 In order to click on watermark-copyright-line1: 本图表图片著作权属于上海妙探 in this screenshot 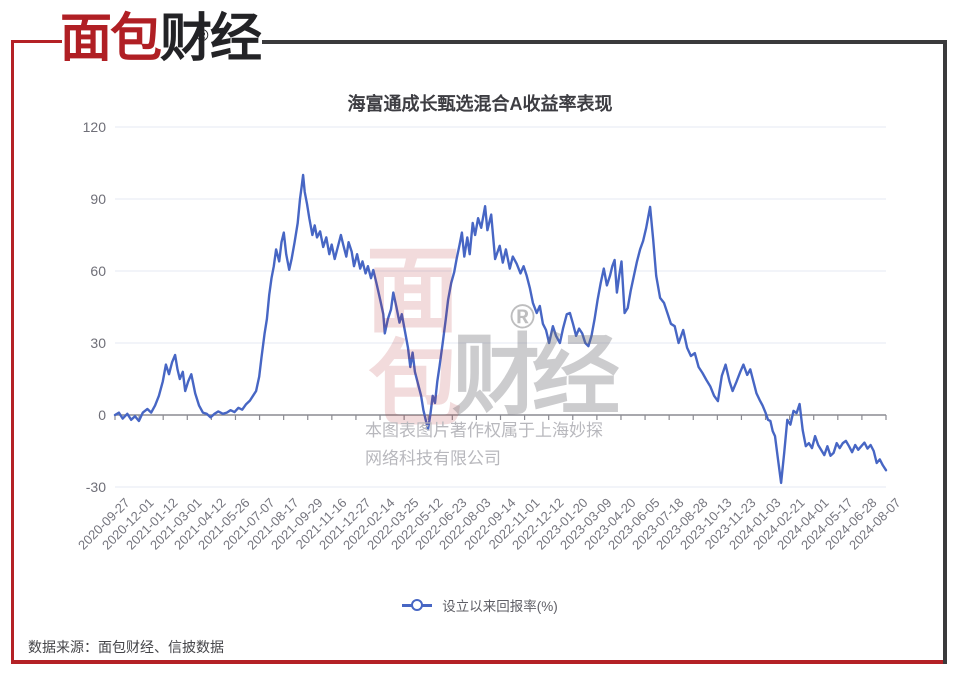, I will do `click(484, 430)`.